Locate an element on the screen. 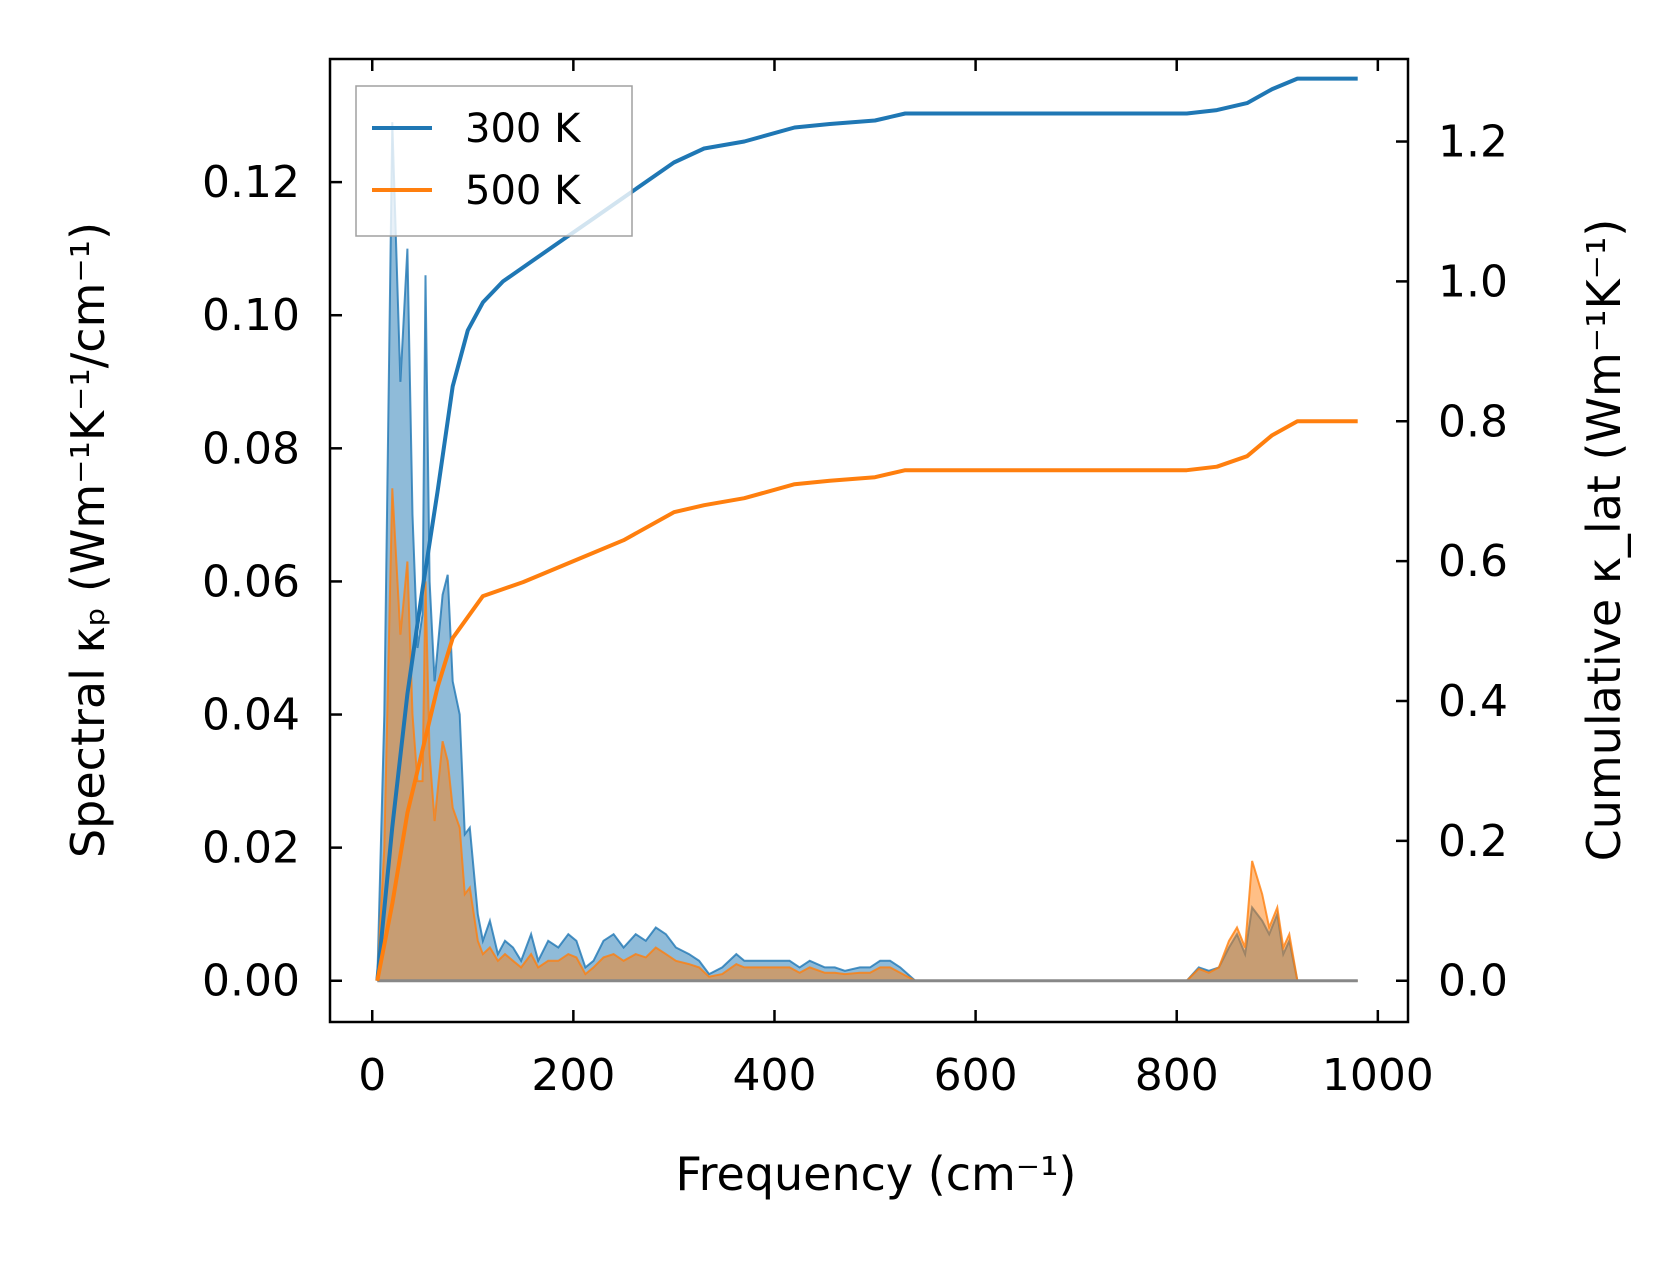 The width and height of the screenshot is (1679, 1264). y-left-tick-label: 0.00 is located at coordinates (251, 981).